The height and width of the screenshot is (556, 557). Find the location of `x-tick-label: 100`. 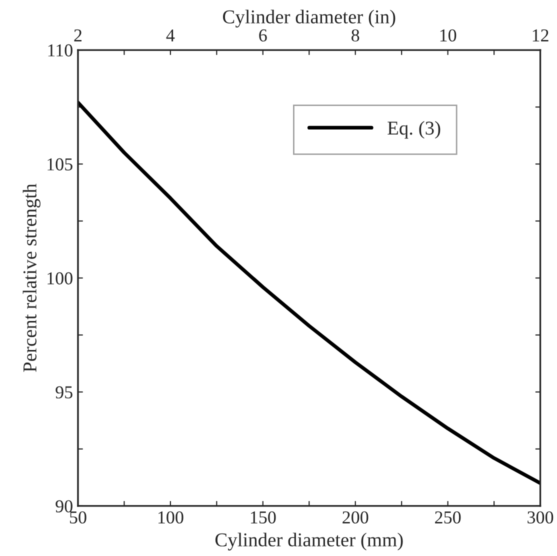

x-tick-label: 100 is located at coordinates (171, 517).